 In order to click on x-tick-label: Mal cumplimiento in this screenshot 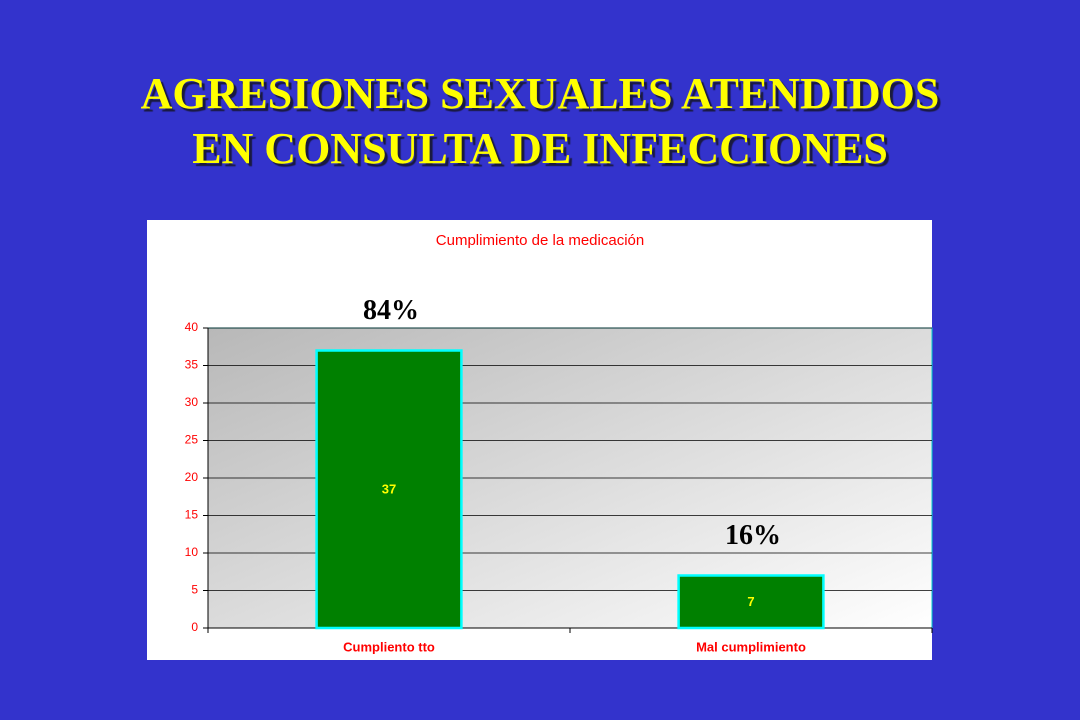, I will do `click(751, 646)`.